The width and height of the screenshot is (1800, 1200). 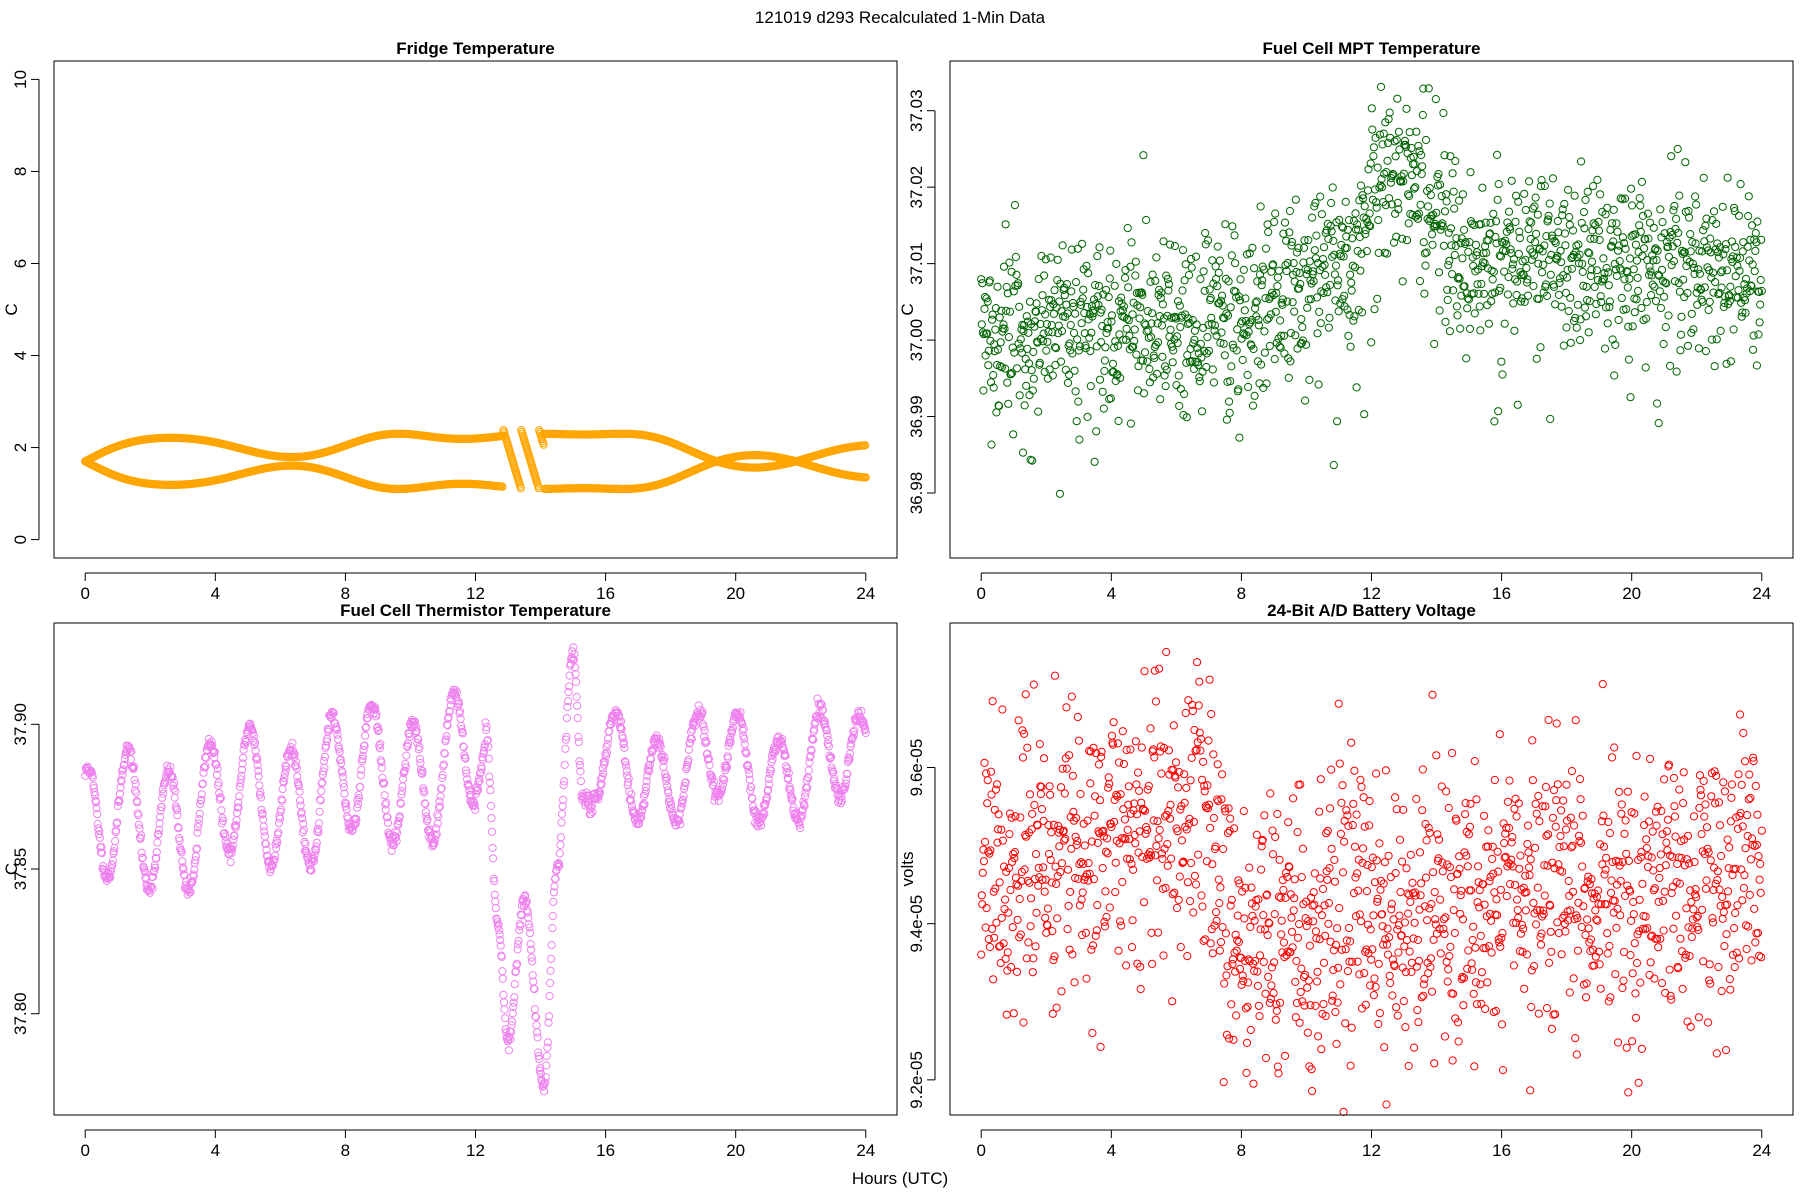 I want to click on x-tick-label: 4, so click(x=215, y=1150).